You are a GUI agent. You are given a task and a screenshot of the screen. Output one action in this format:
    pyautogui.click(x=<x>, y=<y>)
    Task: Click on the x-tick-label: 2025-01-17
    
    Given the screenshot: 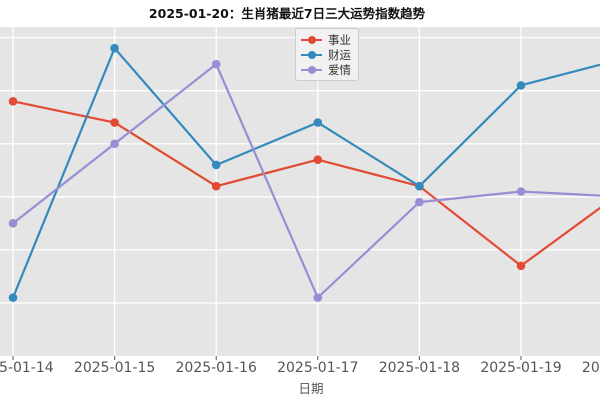 What is the action you would take?
    pyautogui.click(x=318, y=368)
    